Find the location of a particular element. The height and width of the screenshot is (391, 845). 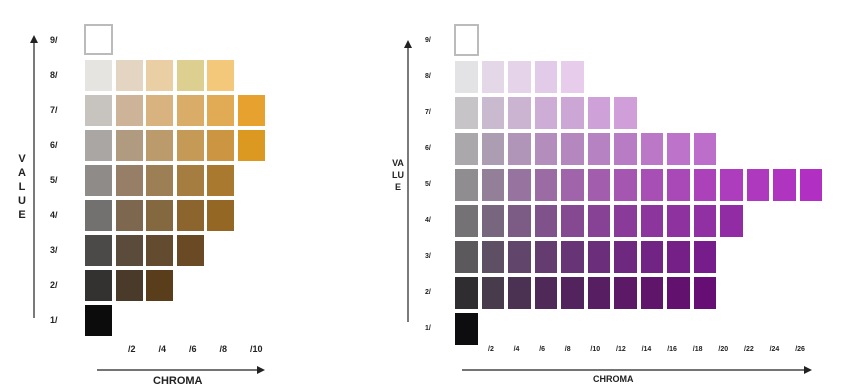

value-tick-label: 4/ is located at coordinates (54, 215).